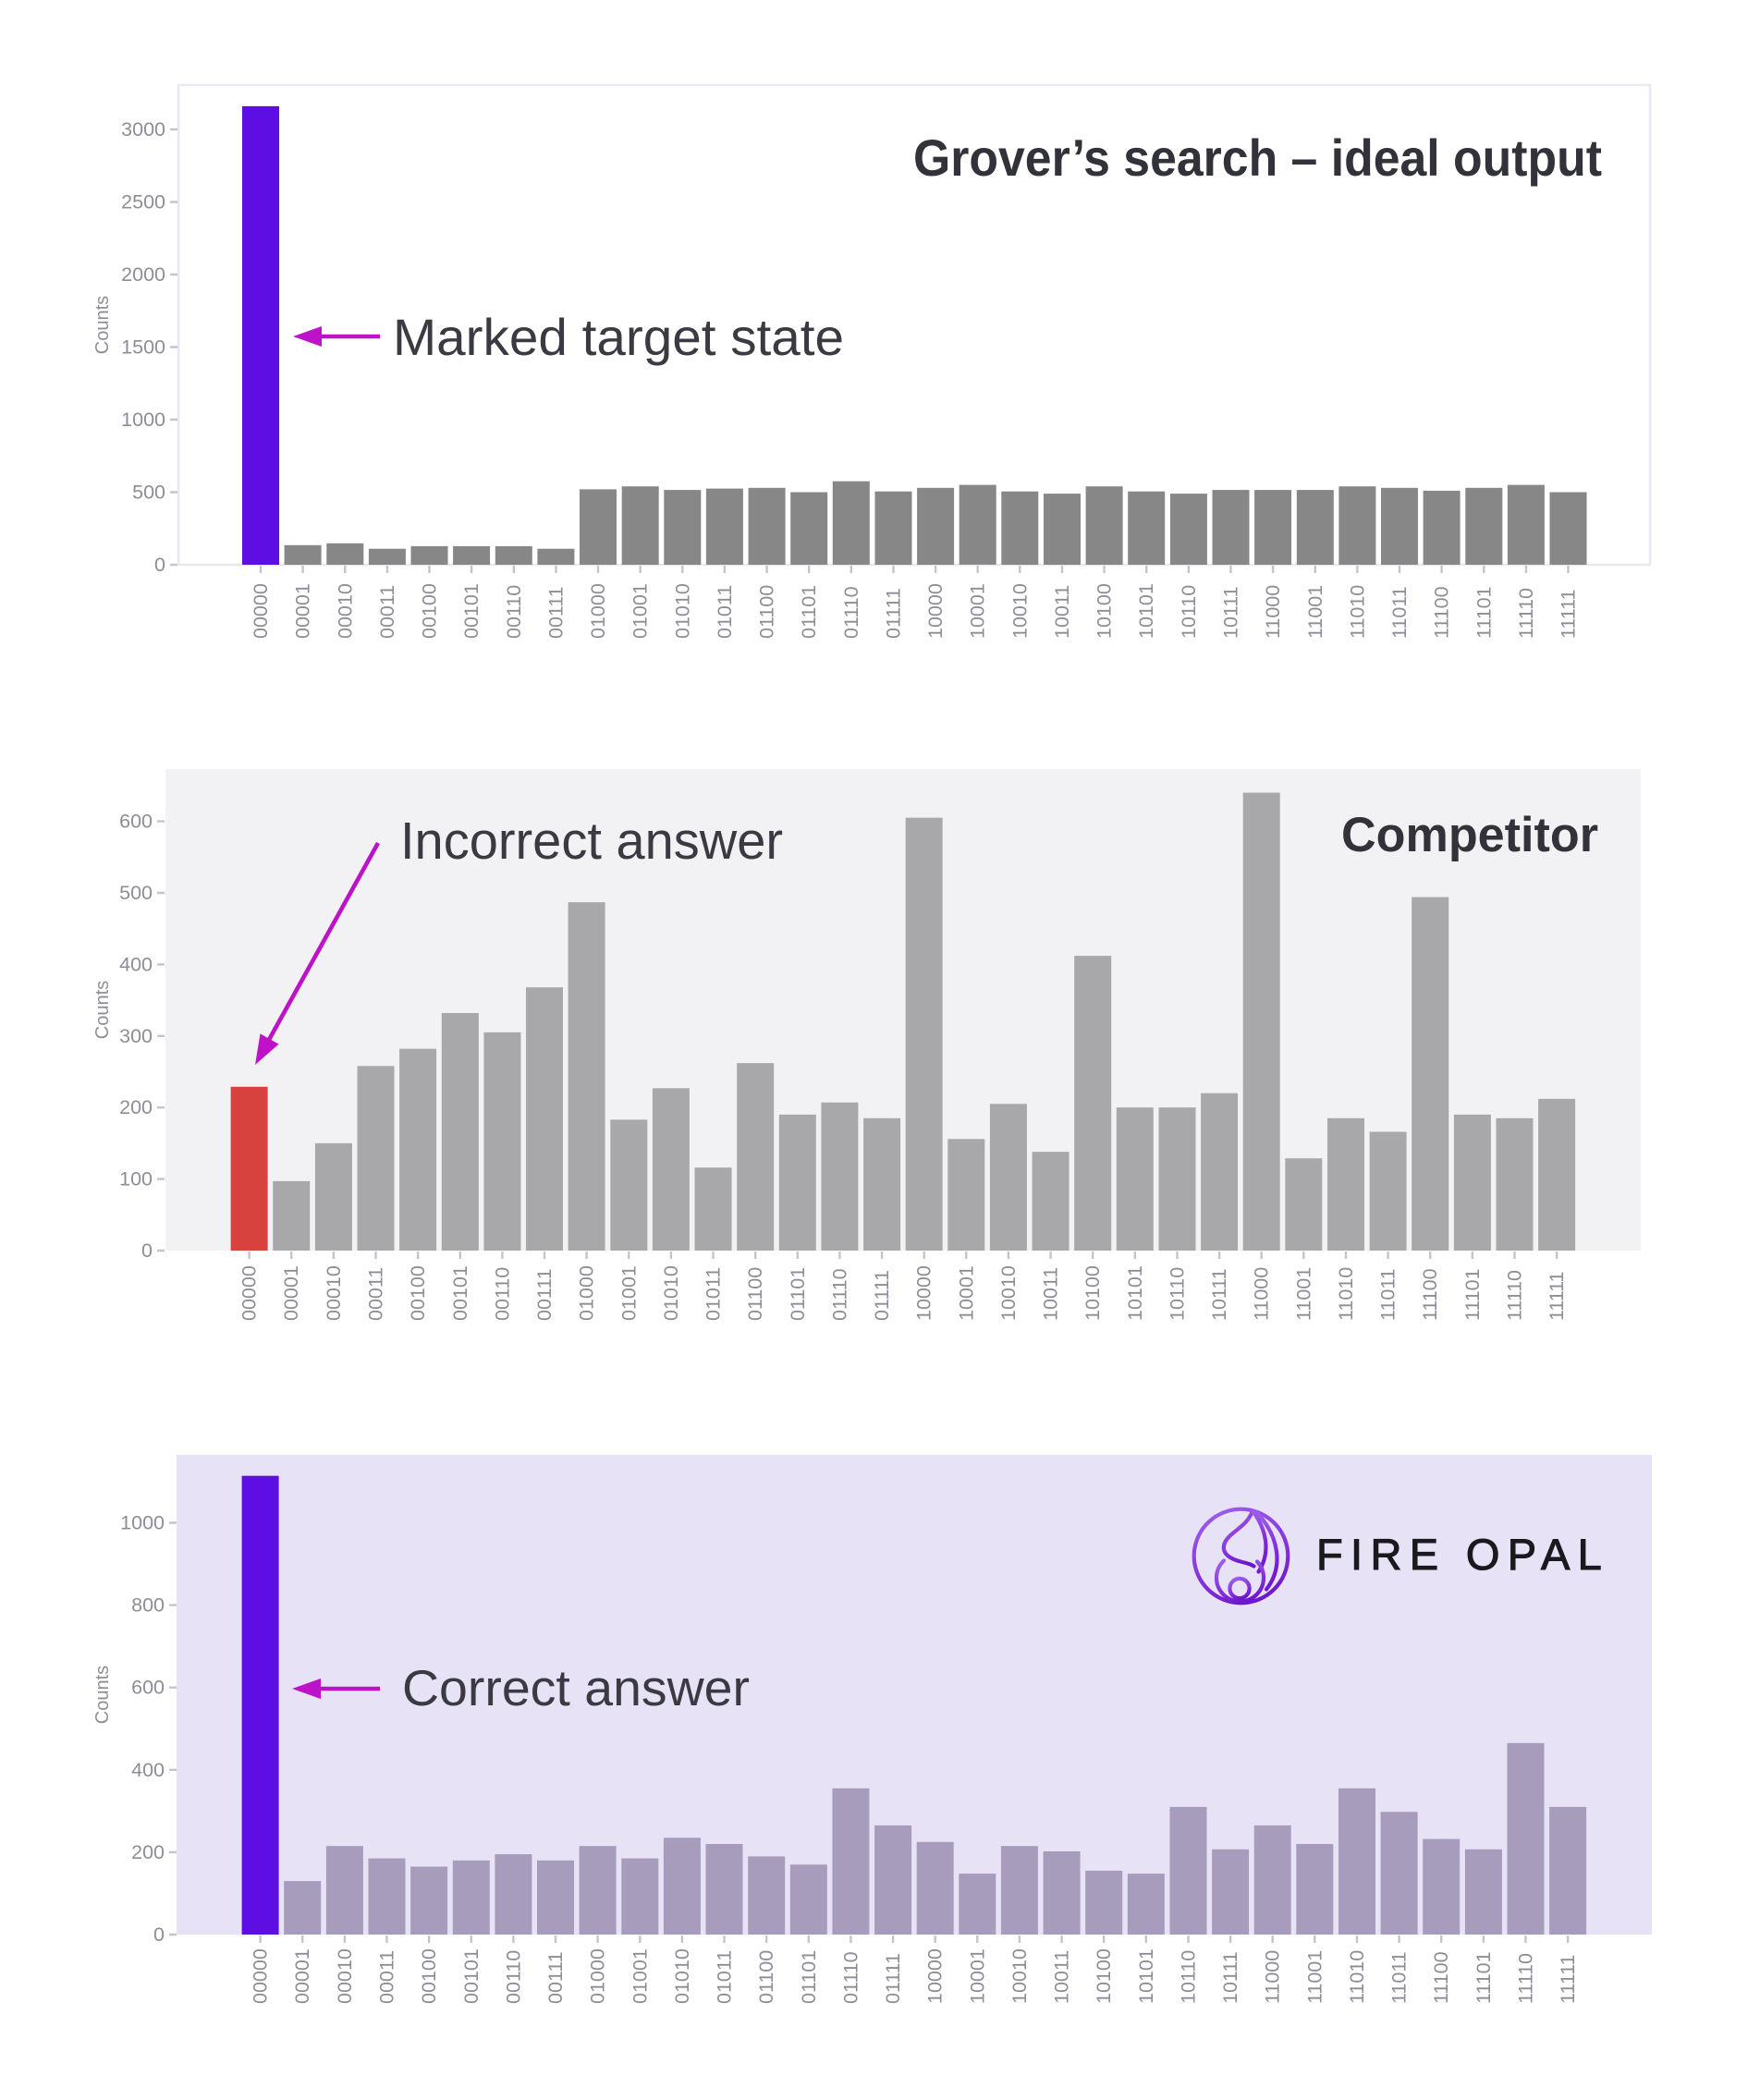  I want to click on svg-text: 2500, so click(143, 202).